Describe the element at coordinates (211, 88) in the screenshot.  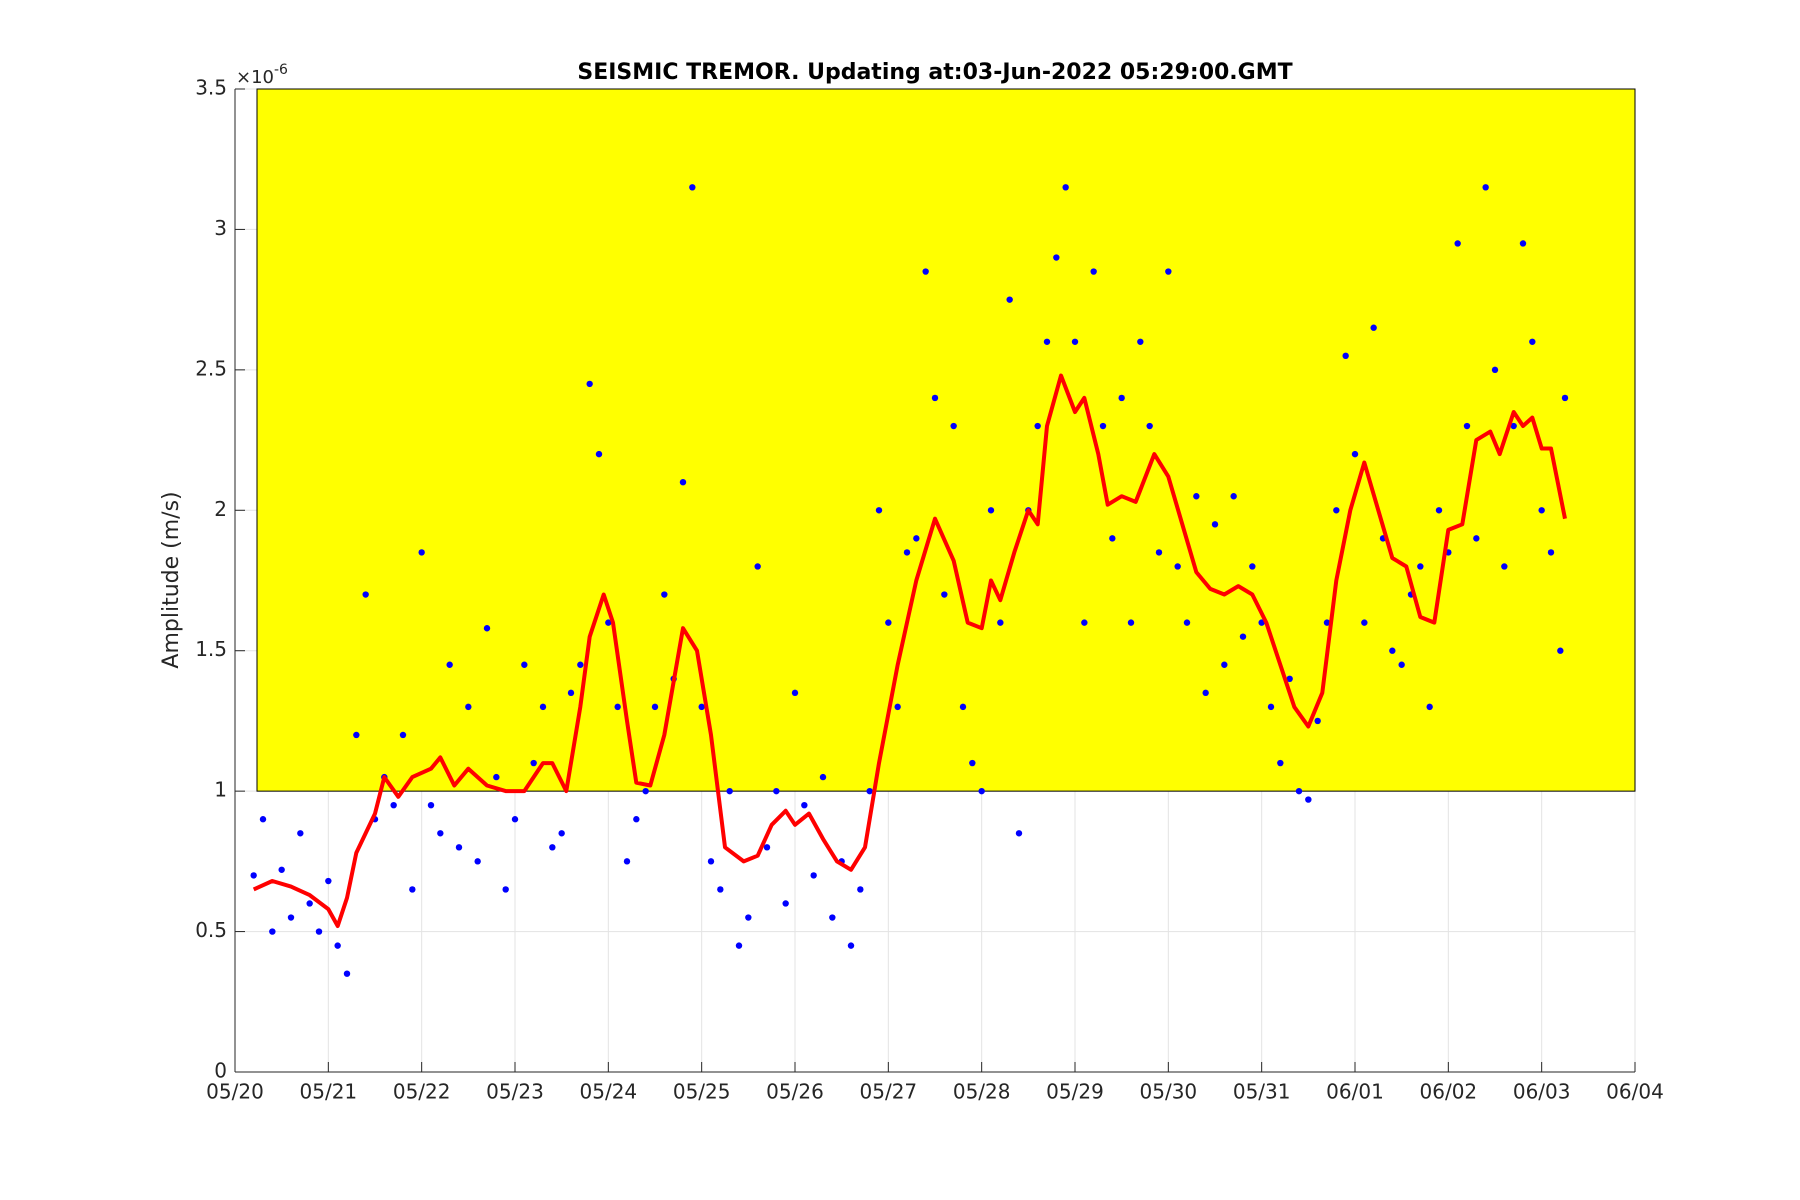
I see `y-tick-label: 3.5` at that location.